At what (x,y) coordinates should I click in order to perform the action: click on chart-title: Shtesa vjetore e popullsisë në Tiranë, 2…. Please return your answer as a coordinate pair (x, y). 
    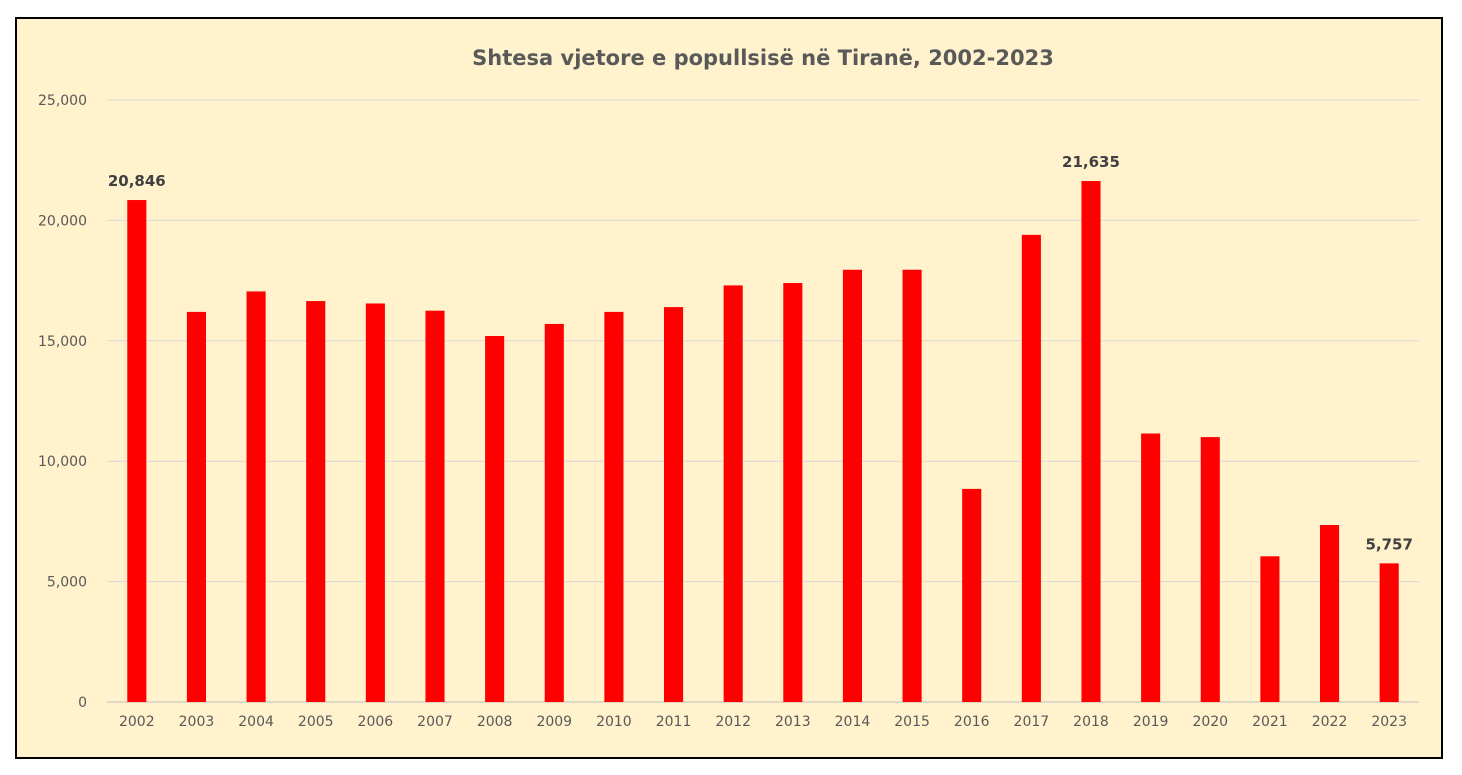
    Looking at the image, I should click on (763, 58).